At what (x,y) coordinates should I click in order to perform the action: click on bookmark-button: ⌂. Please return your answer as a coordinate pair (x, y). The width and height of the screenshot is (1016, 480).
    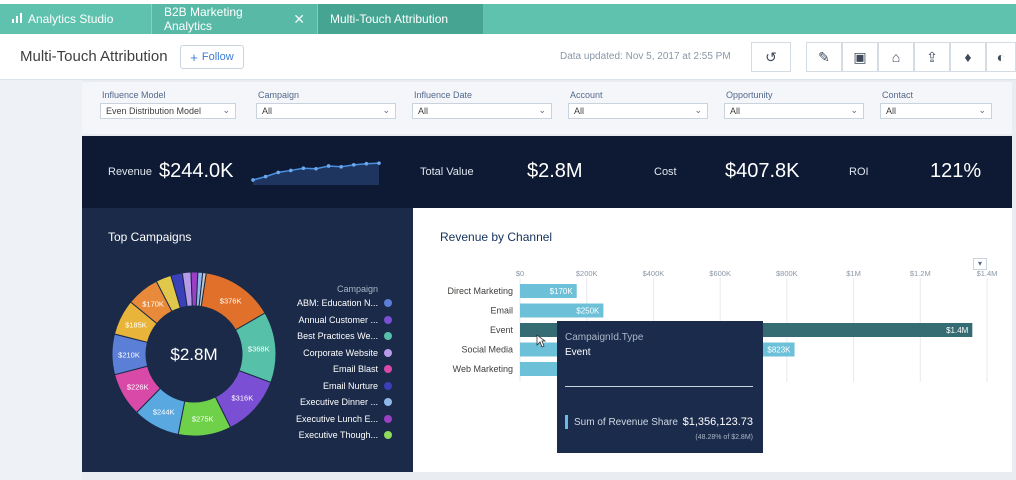
    Looking at the image, I should click on (896, 57).